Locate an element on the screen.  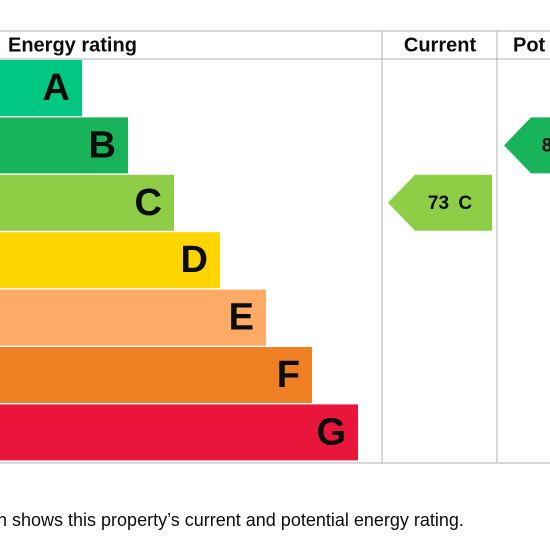
current-label: 73 C is located at coordinates (450, 203).